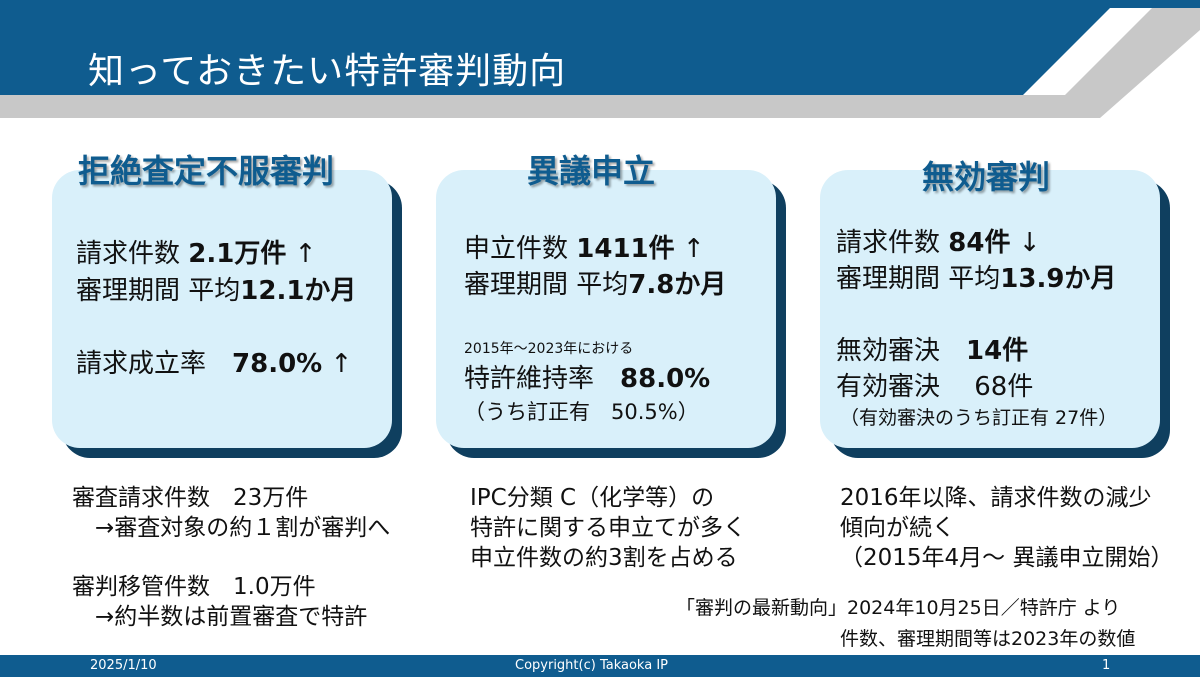 Image resolution: width=1200 pixels, height=677 pixels. Describe the element at coordinates (897, 528) in the screenshot. I see `note-right-line2: 傾向が続く` at that location.